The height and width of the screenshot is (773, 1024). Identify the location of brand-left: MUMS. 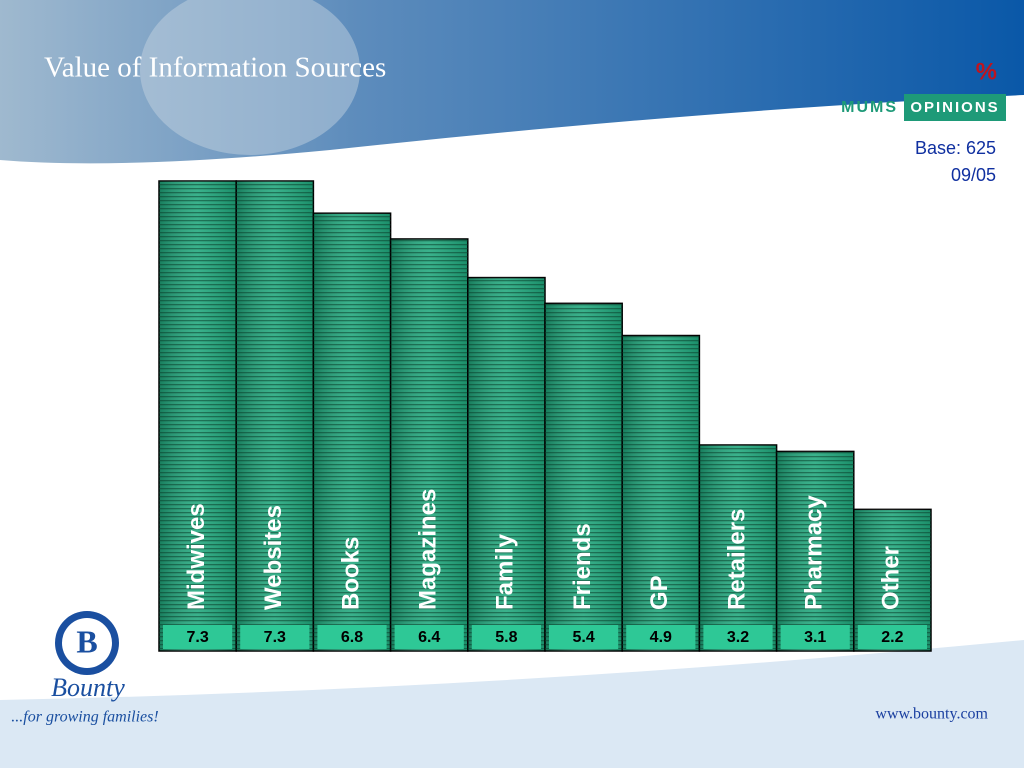
(869, 107).